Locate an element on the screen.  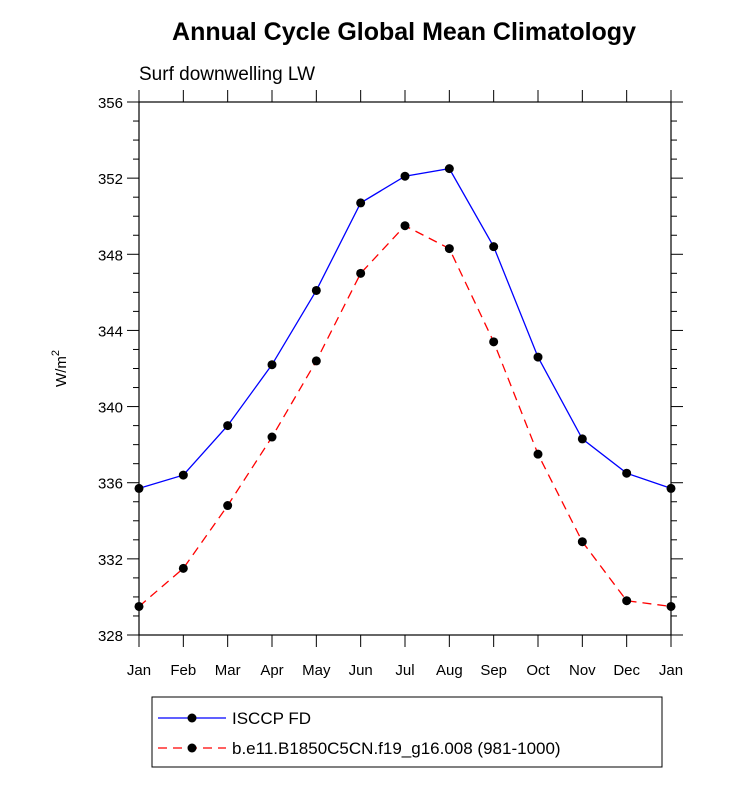
chart-title: Annual Cycle Global Mean Climatology is located at coordinates (404, 32).